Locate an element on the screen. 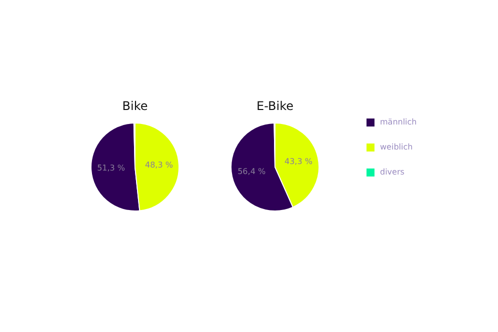 Image resolution: width=498 pixels, height=332 pixels. data-label: 56,4 % is located at coordinates (252, 171).